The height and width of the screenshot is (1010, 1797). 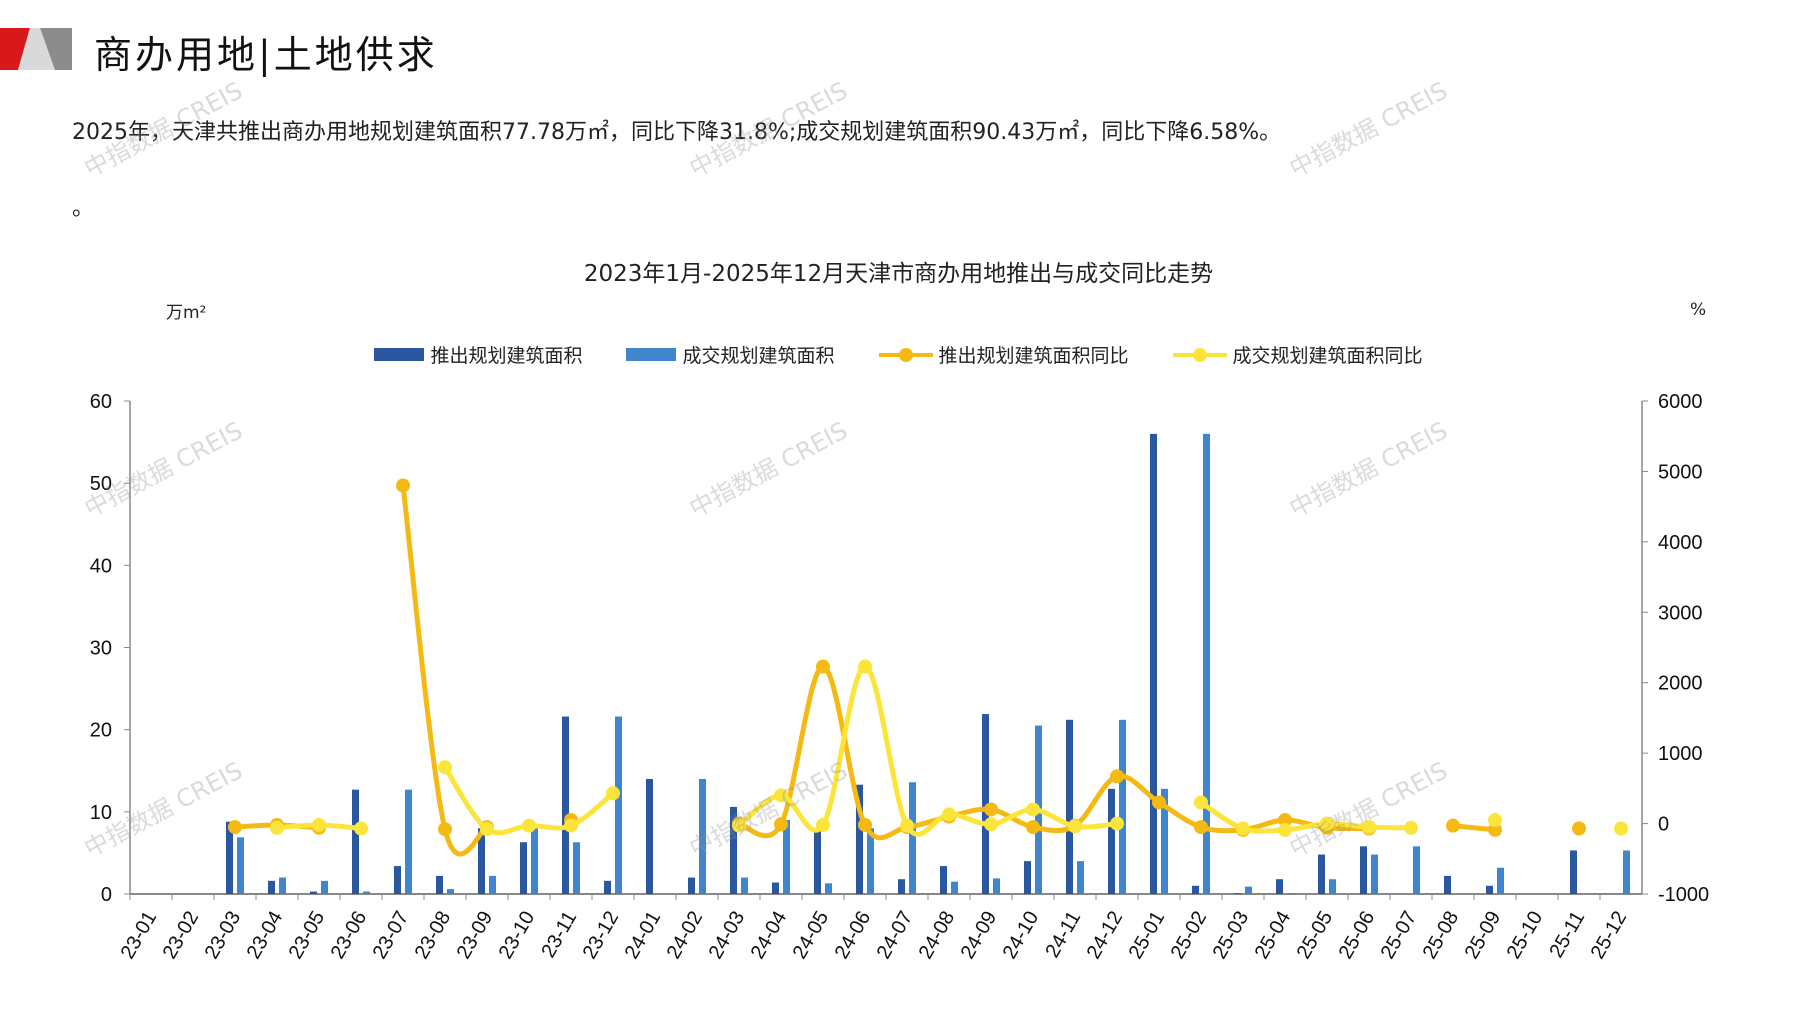 I want to click on launch-yoy-line, so click(x=445, y=670).